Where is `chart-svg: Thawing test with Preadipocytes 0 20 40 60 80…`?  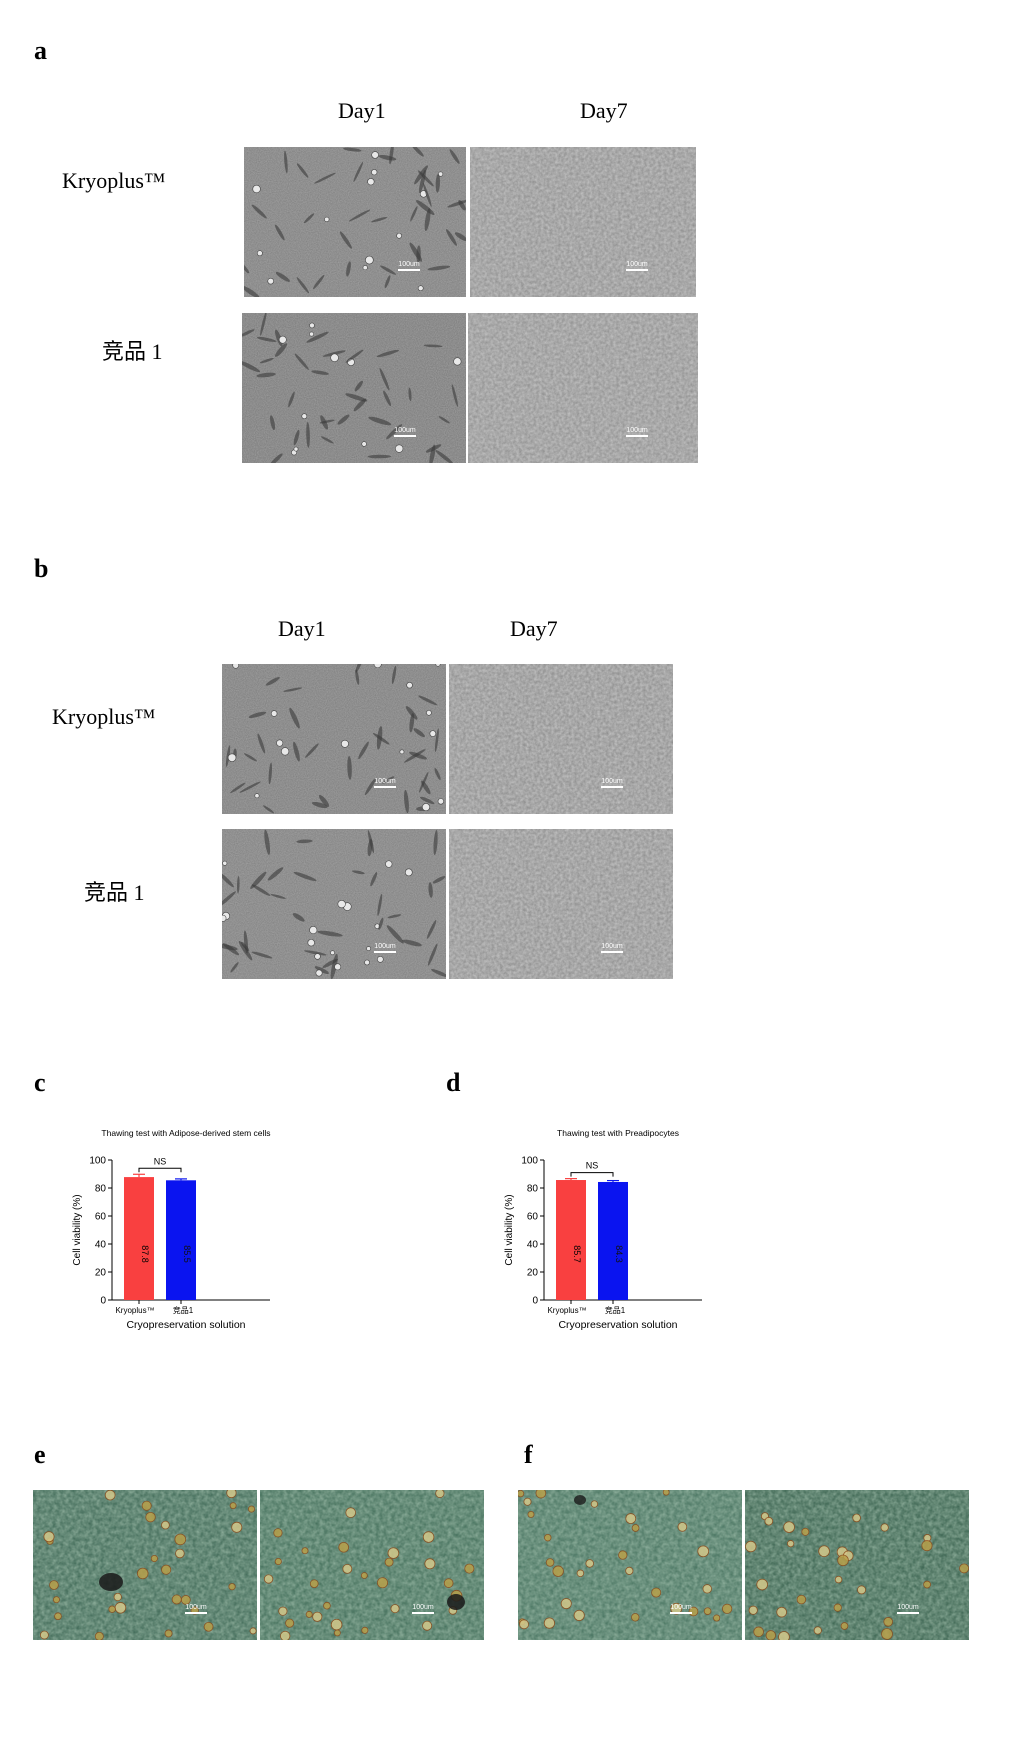 chart-svg: Thawing test with Preadipocytes 0 20 40 60 80… is located at coordinates (603, 1229).